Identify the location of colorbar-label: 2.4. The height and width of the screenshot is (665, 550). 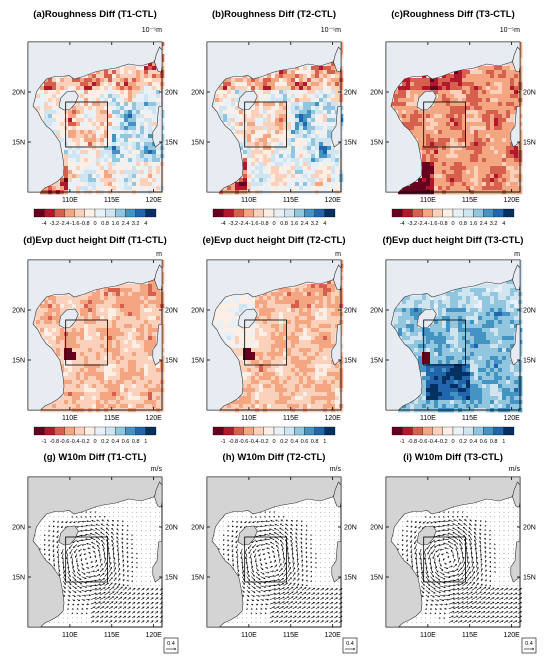
(126, 224).